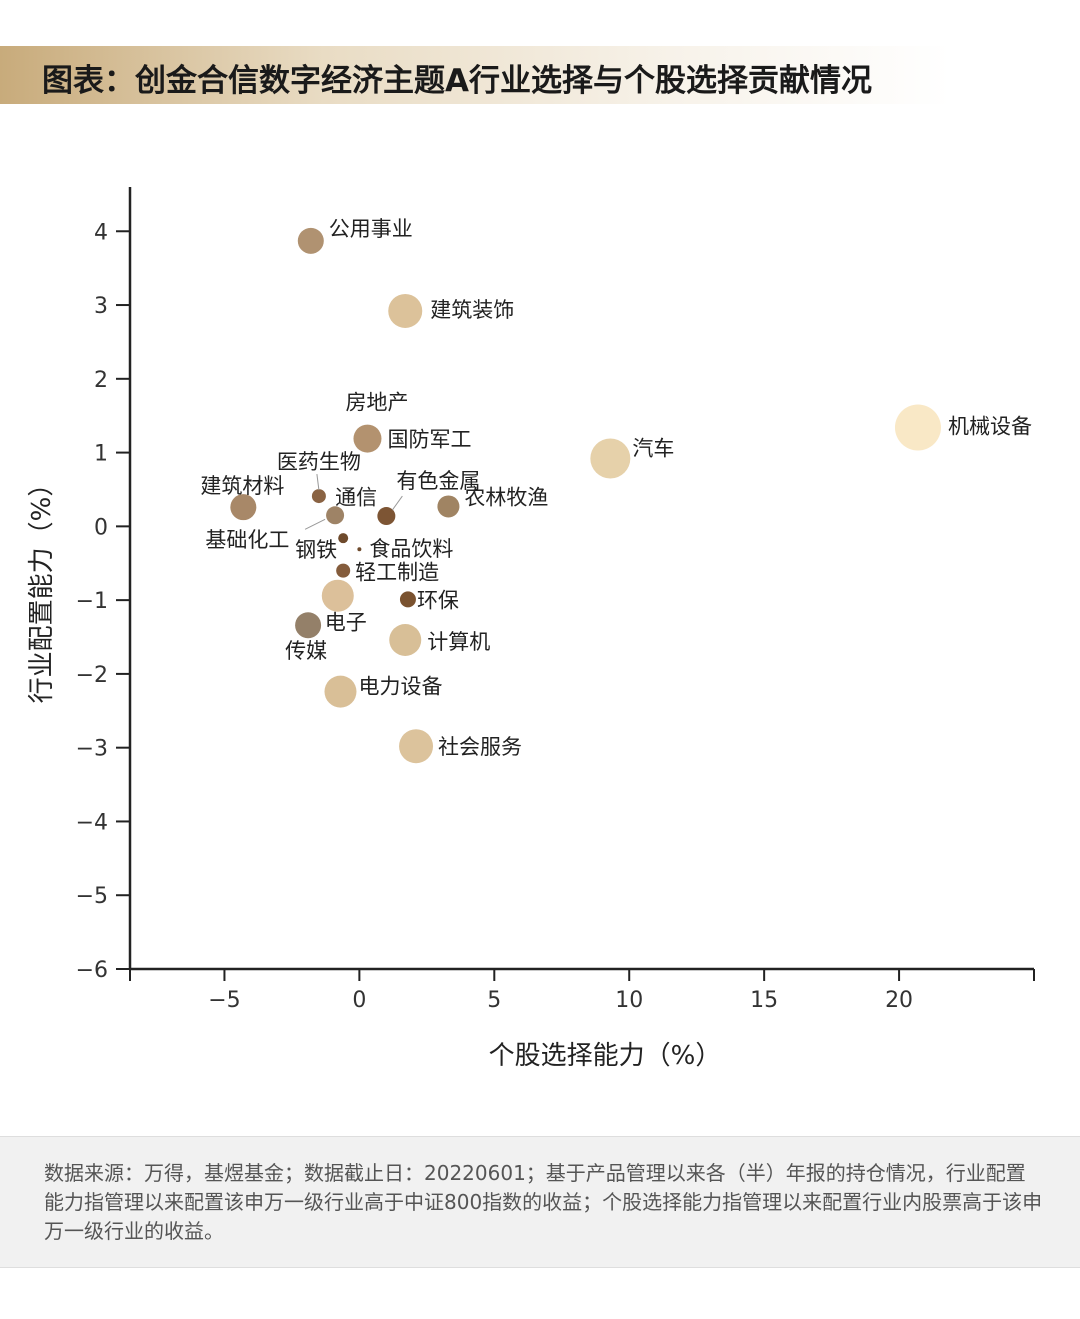 The width and height of the screenshot is (1080, 1319). What do you see at coordinates (356, 497) in the screenshot?
I see `point-label: 通信` at bounding box center [356, 497].